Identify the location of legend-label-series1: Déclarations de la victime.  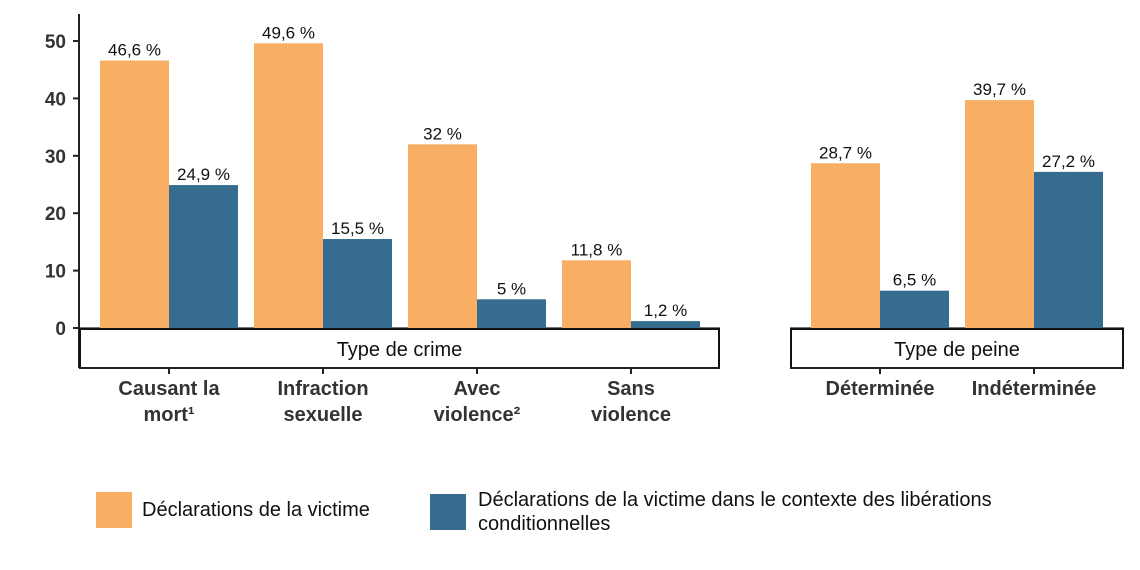
(256, 510).